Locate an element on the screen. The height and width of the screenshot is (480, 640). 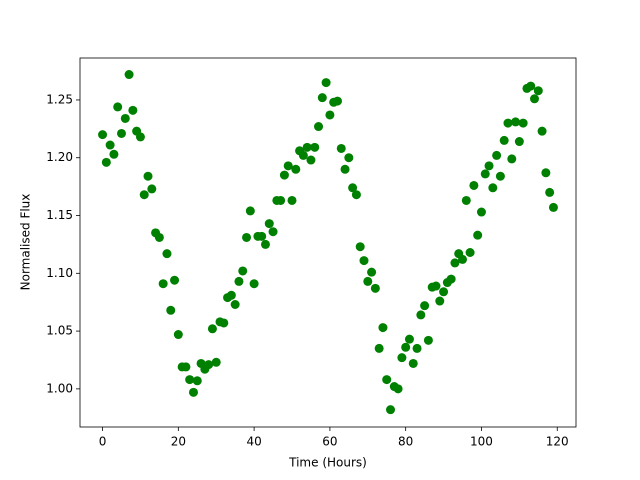
y-tick-label: 1.00 is located at coordinates (59, 388).